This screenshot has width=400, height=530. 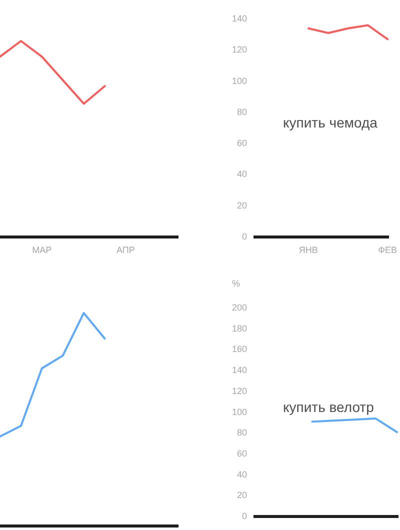 What do you see at coordinates (239, 328) in the screenshot?
I see `y-tick-label: 180` at bounding box center [239, 328].